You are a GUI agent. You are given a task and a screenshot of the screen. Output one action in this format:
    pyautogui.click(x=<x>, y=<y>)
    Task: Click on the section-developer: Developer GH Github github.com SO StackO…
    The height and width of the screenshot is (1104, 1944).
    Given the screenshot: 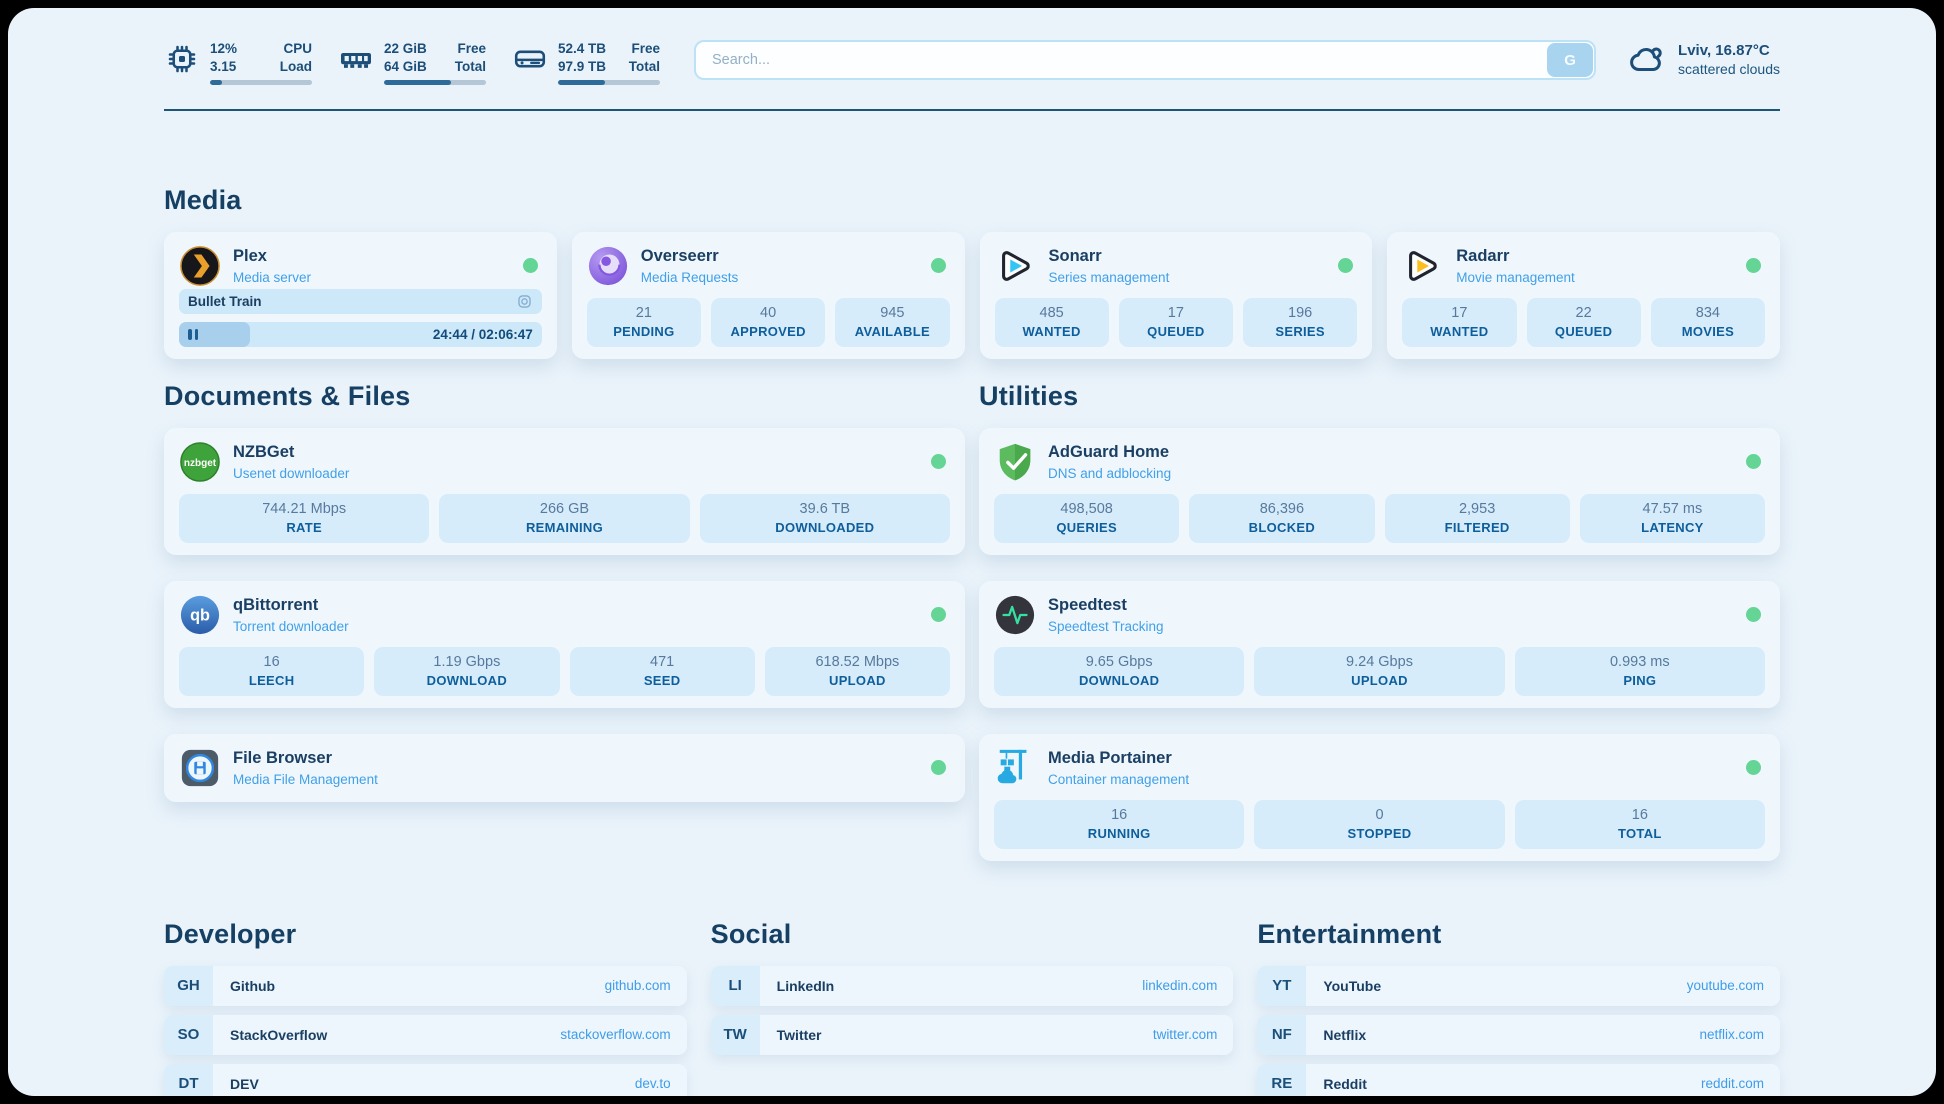 What is the action you would take?
    pyautogui.click(x=425, y=1007)
    